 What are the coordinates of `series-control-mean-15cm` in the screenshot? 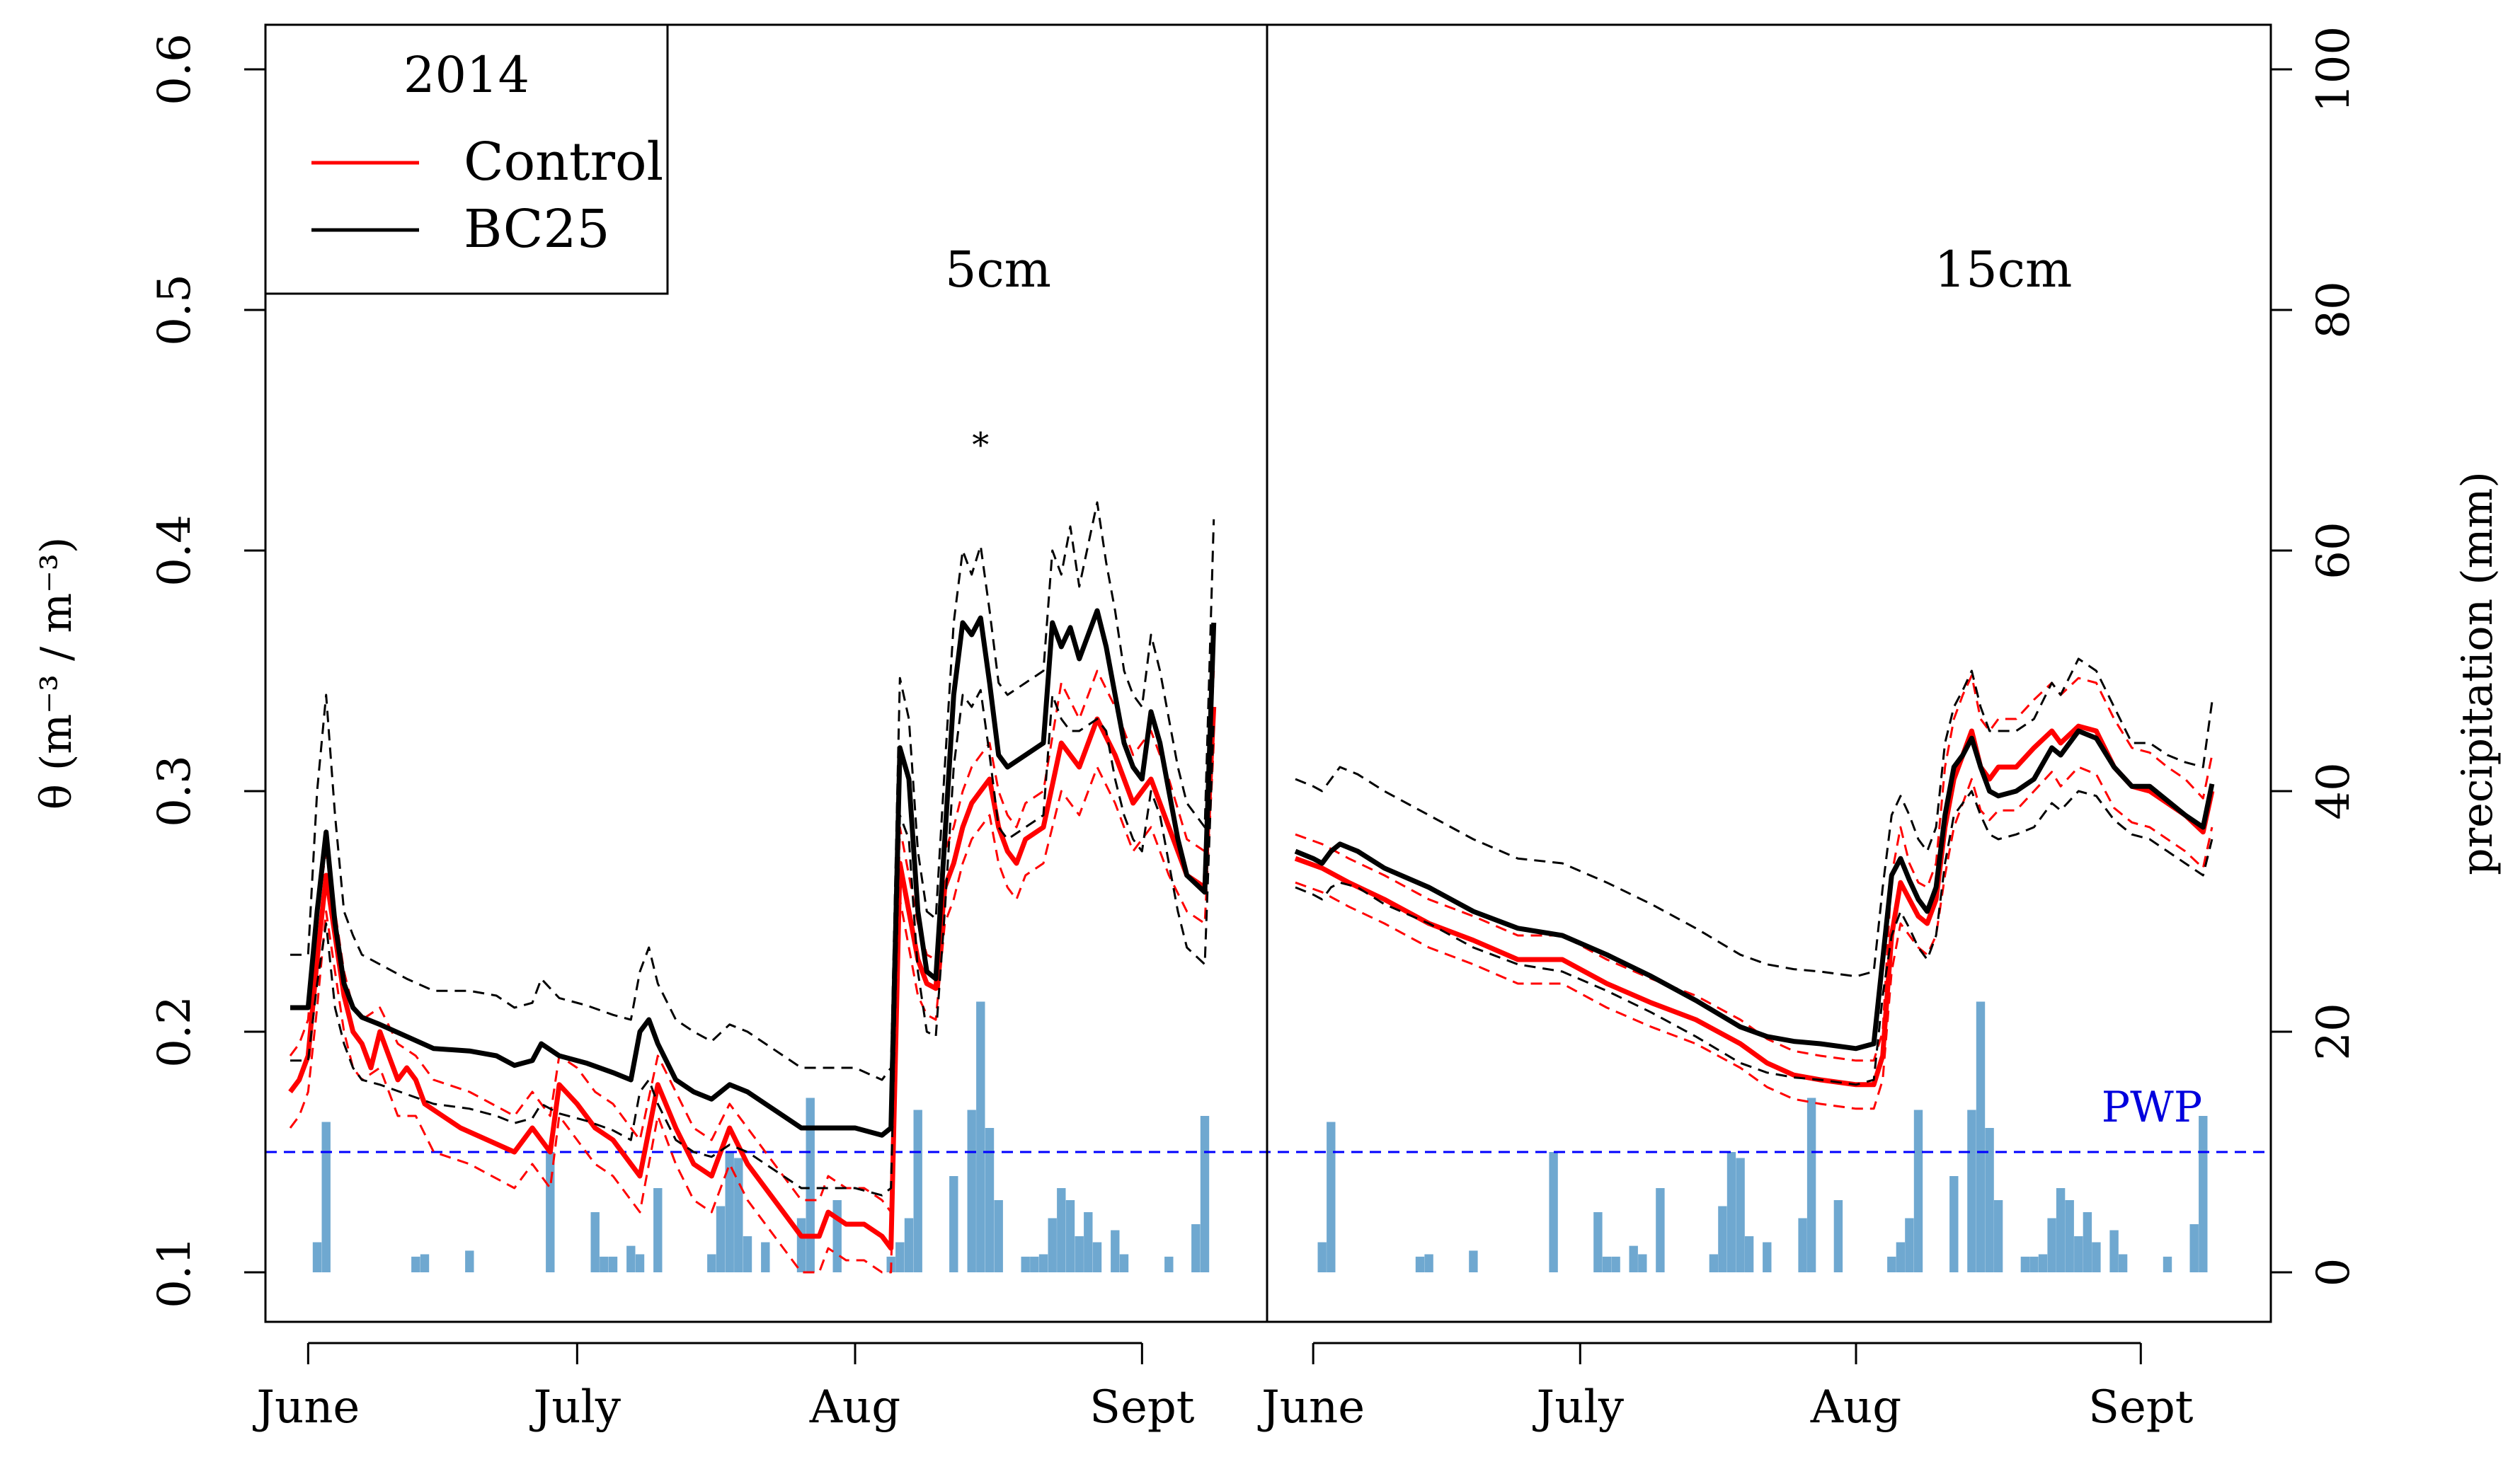 It's located at (1754, 905).